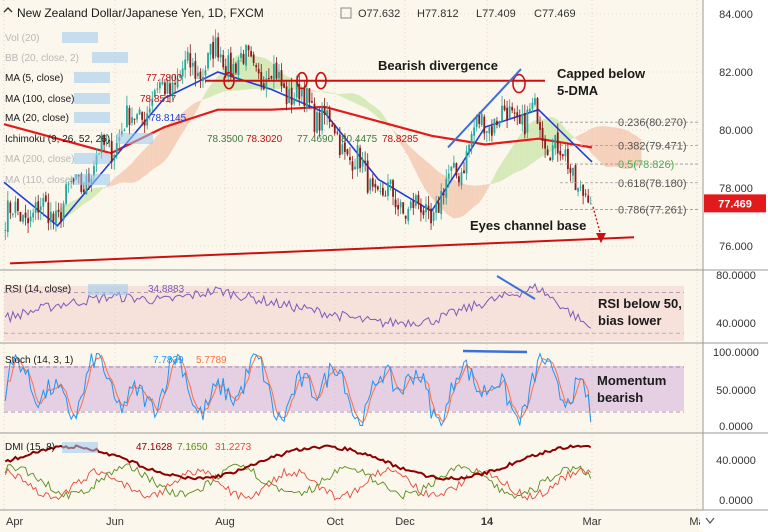 The image size is (768, 532). What do you see at coordinates (495, 351) in the screenshot?
I see `stoch-divergence-line` at bounding box center [495, 351].